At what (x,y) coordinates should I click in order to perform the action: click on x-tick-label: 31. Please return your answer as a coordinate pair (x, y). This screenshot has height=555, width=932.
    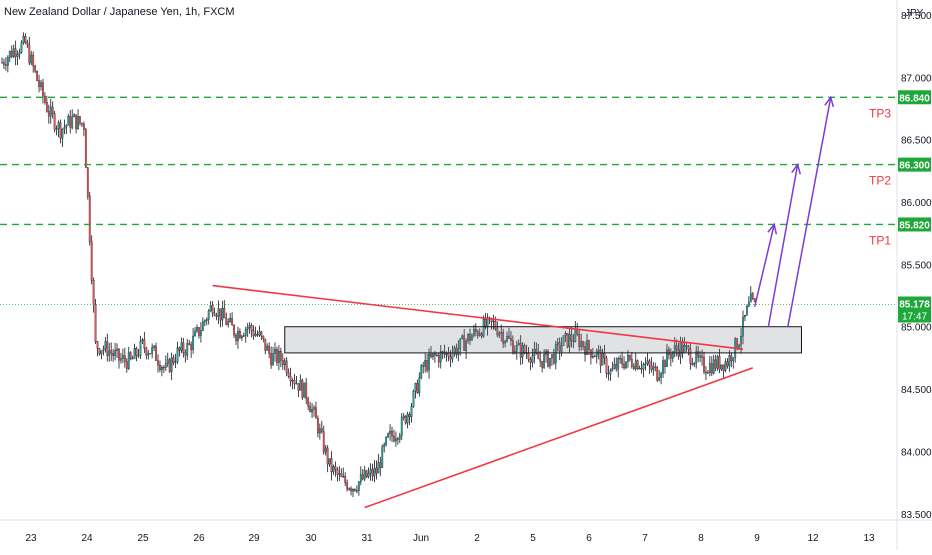
    Looking at the image, I should click on (367, 538).